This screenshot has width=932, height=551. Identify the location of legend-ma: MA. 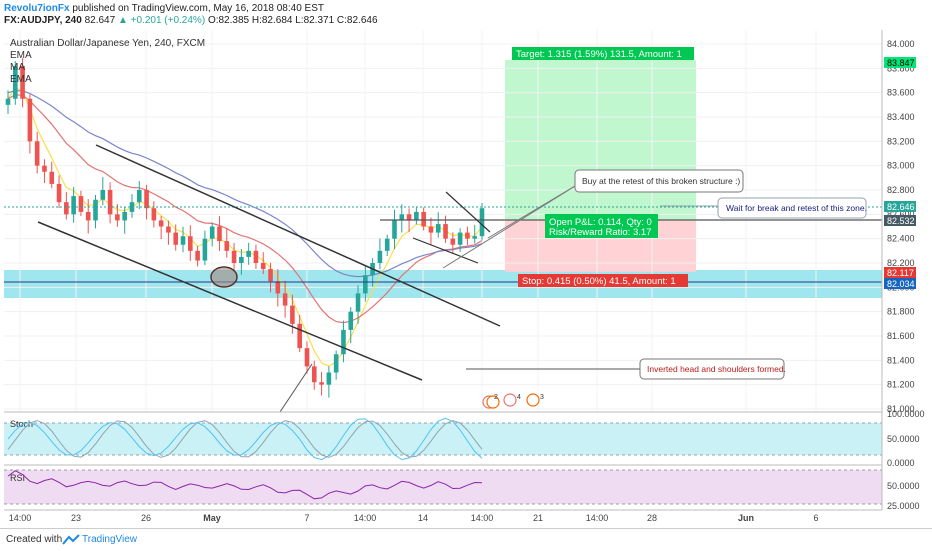
(17, 67).